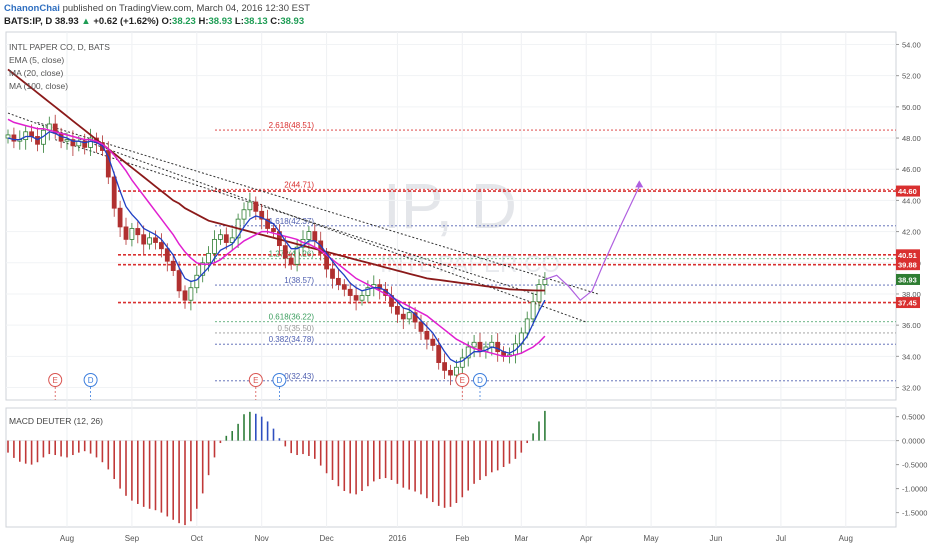 This screenshot has width=932, height=550. Describe the element at coordinates (326, 538) in the screenshot. I see `time-tick-label: Dec` at that location.